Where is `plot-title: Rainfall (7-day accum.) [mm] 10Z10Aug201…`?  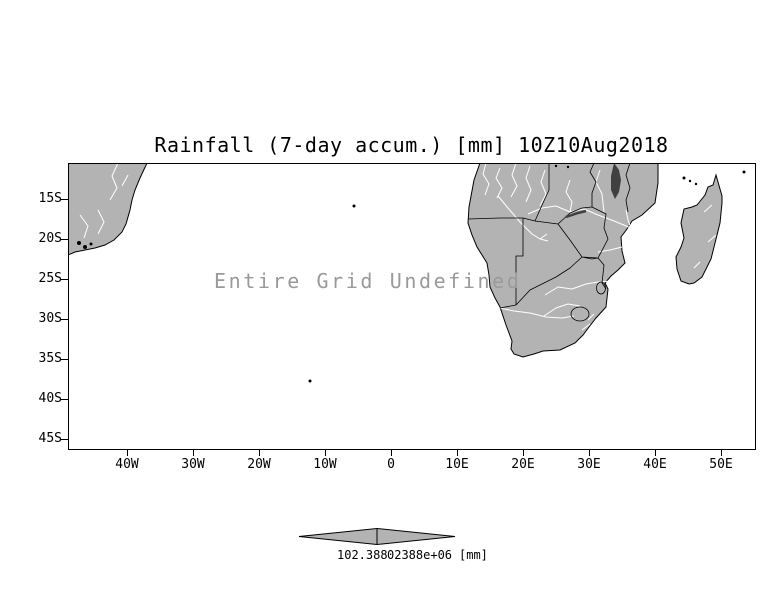 plot-title: Rainfall (7-day accum.) [mm] 10Z10Aug201… is located at coordinates (411, 145).